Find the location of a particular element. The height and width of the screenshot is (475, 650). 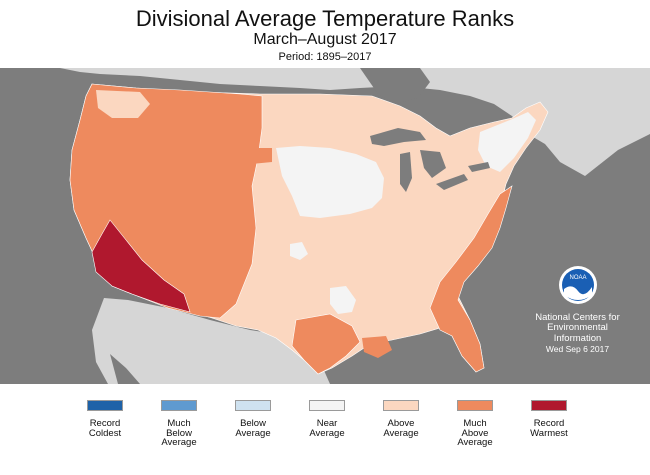

legend-label: Much Above Average is located at coordinates (475, 433).